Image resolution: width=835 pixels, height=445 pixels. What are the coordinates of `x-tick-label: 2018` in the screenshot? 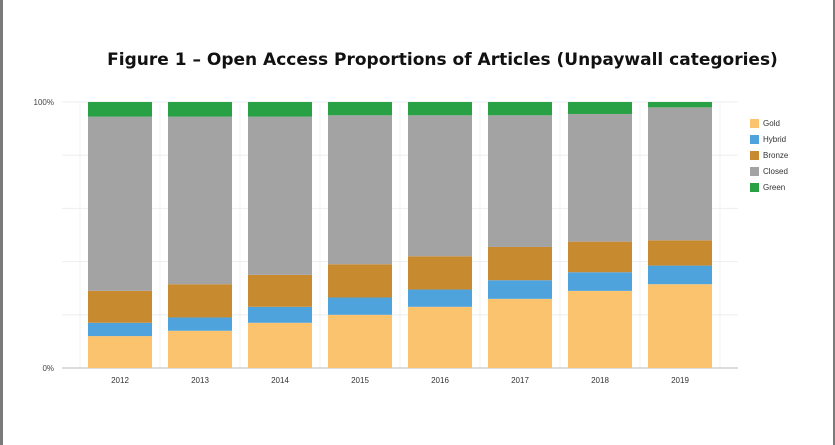 It's located at (600, 380).